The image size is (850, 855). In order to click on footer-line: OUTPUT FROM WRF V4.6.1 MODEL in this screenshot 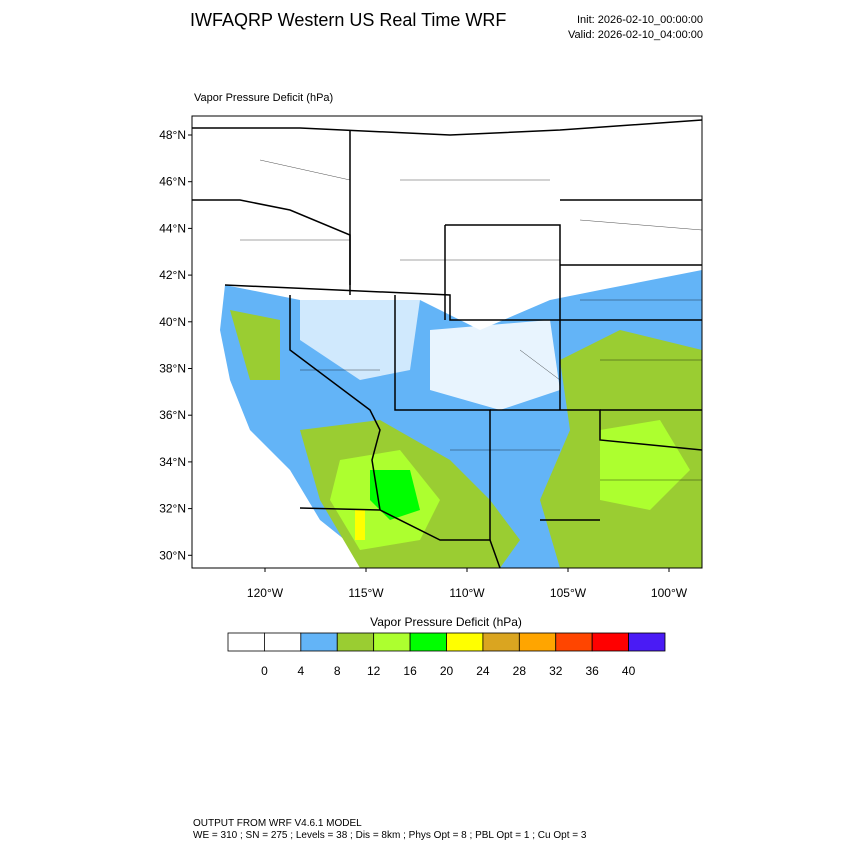, I will do `click(277, 823)`.